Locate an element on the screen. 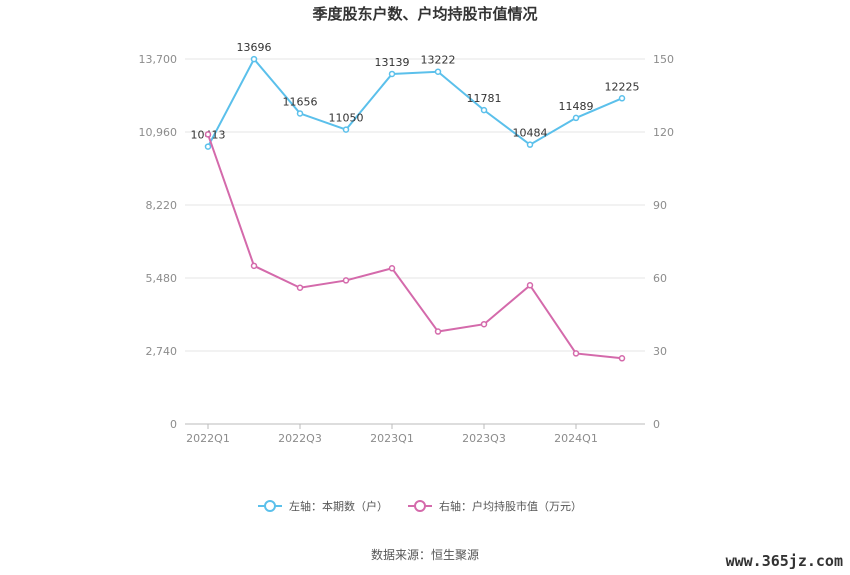 This screenshot has height=575, width=850. right-tick-label: 150 is located at coordinates (663, 59).